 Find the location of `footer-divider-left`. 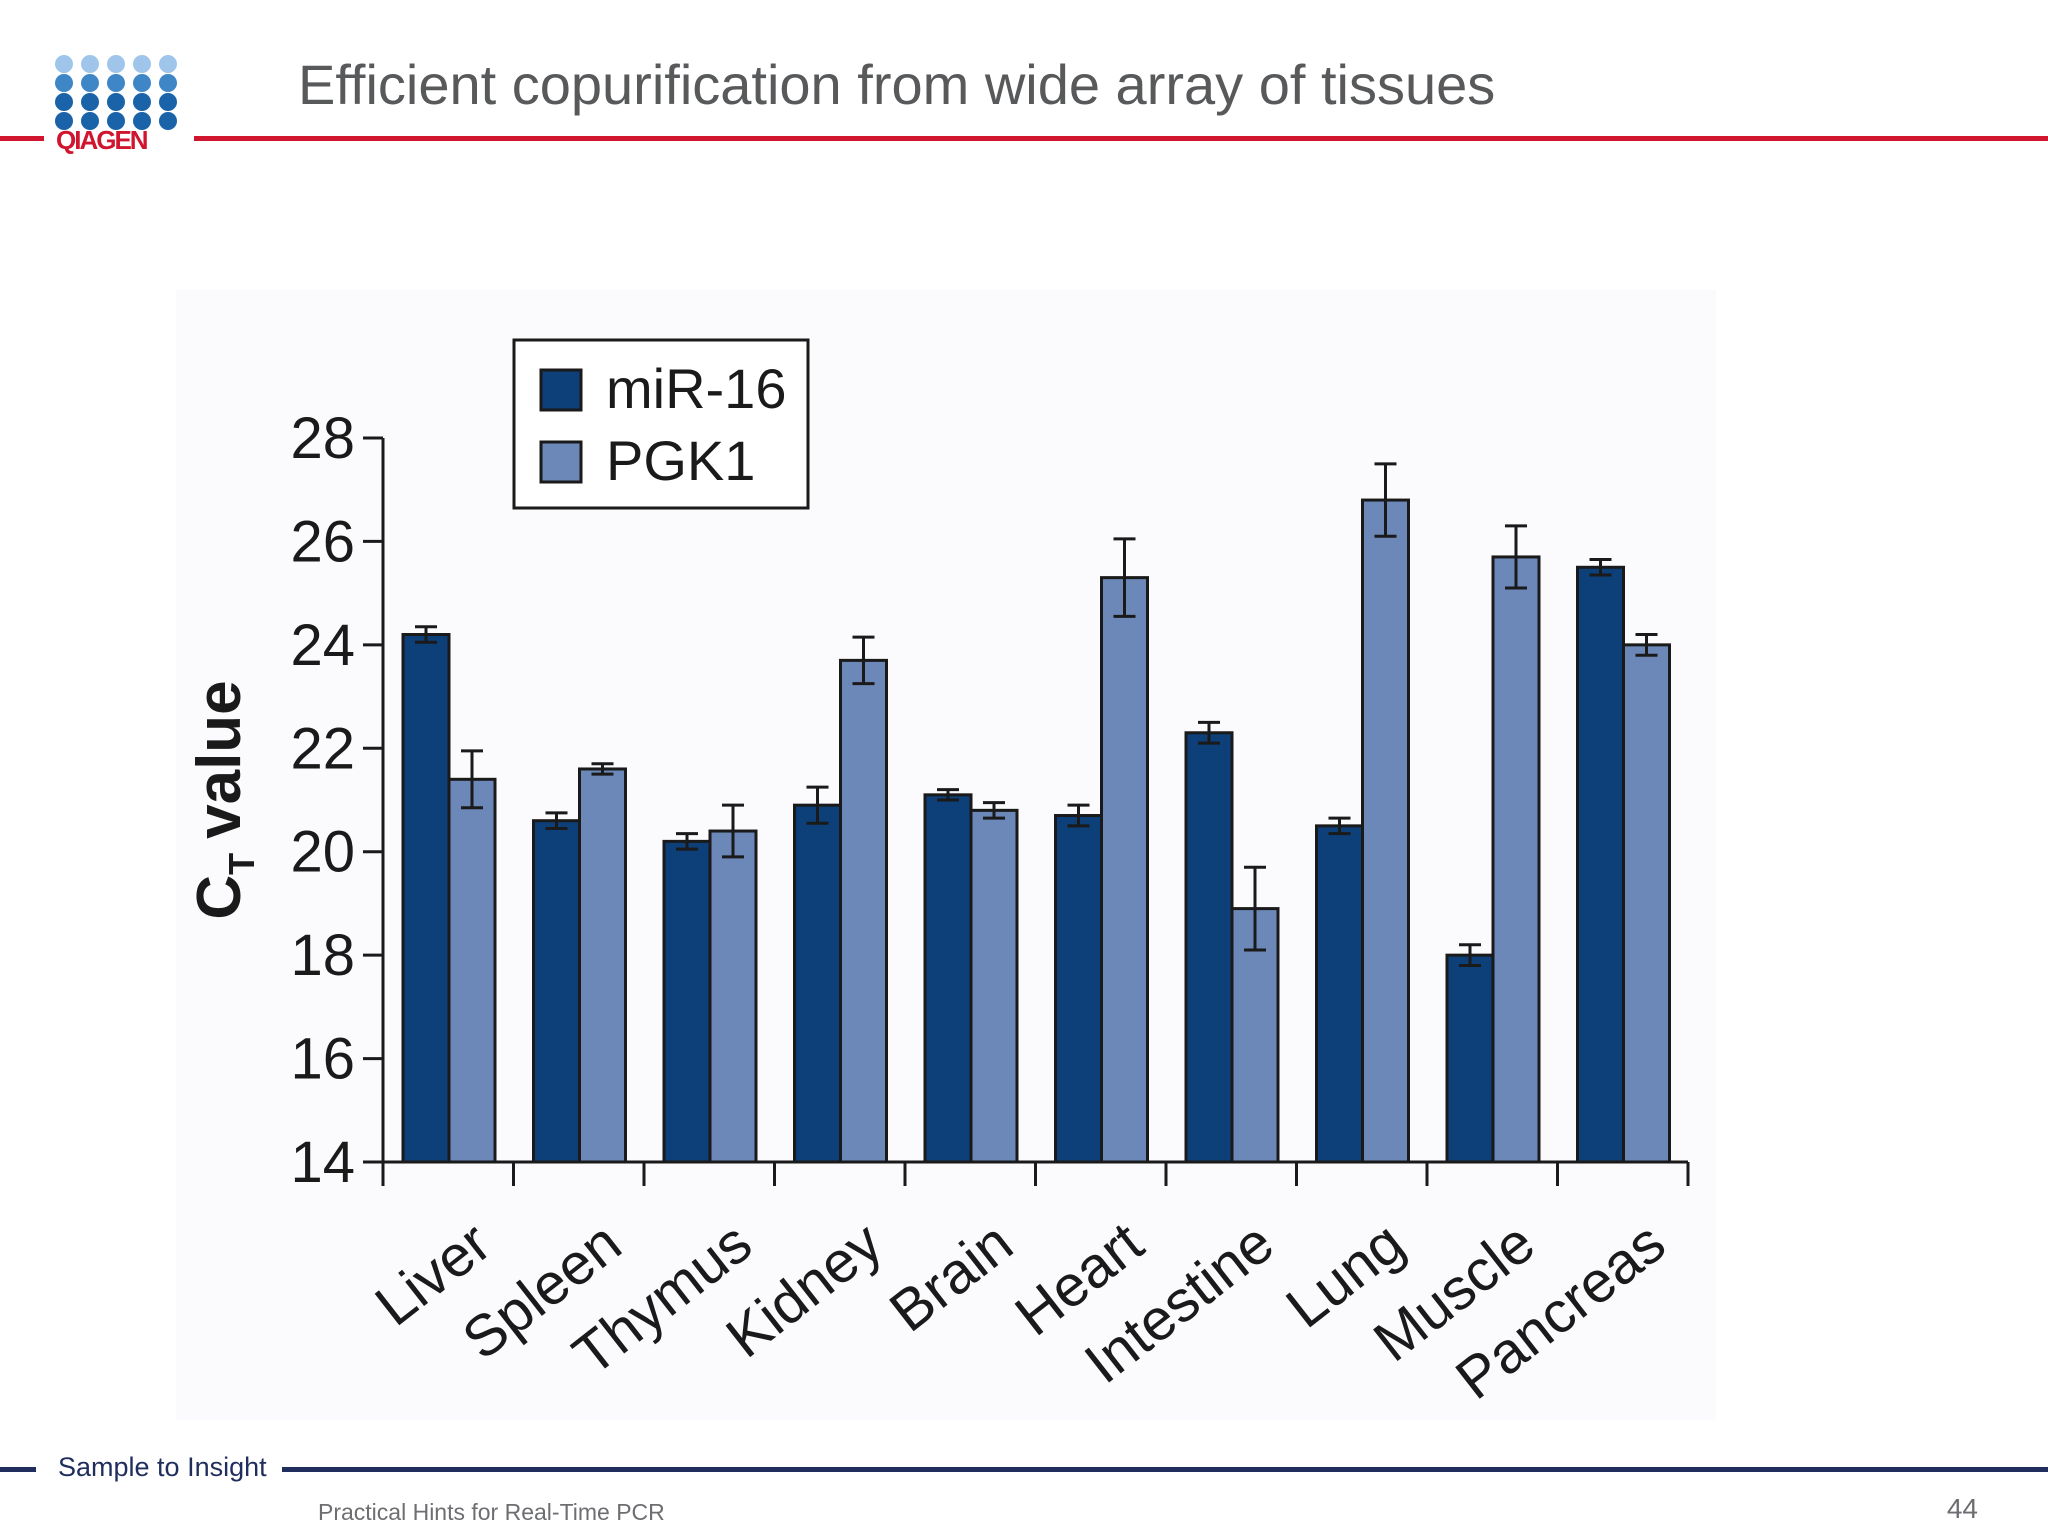

footer-divider-left is located at coordinates (18, 1469).